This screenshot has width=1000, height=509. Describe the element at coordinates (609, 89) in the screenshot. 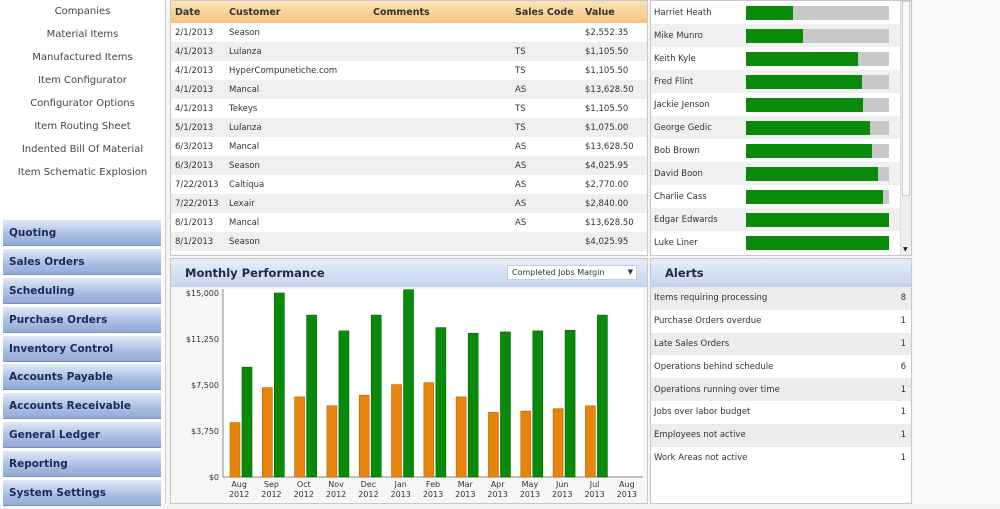

I see `cell-value: $13,628.50` at that location.